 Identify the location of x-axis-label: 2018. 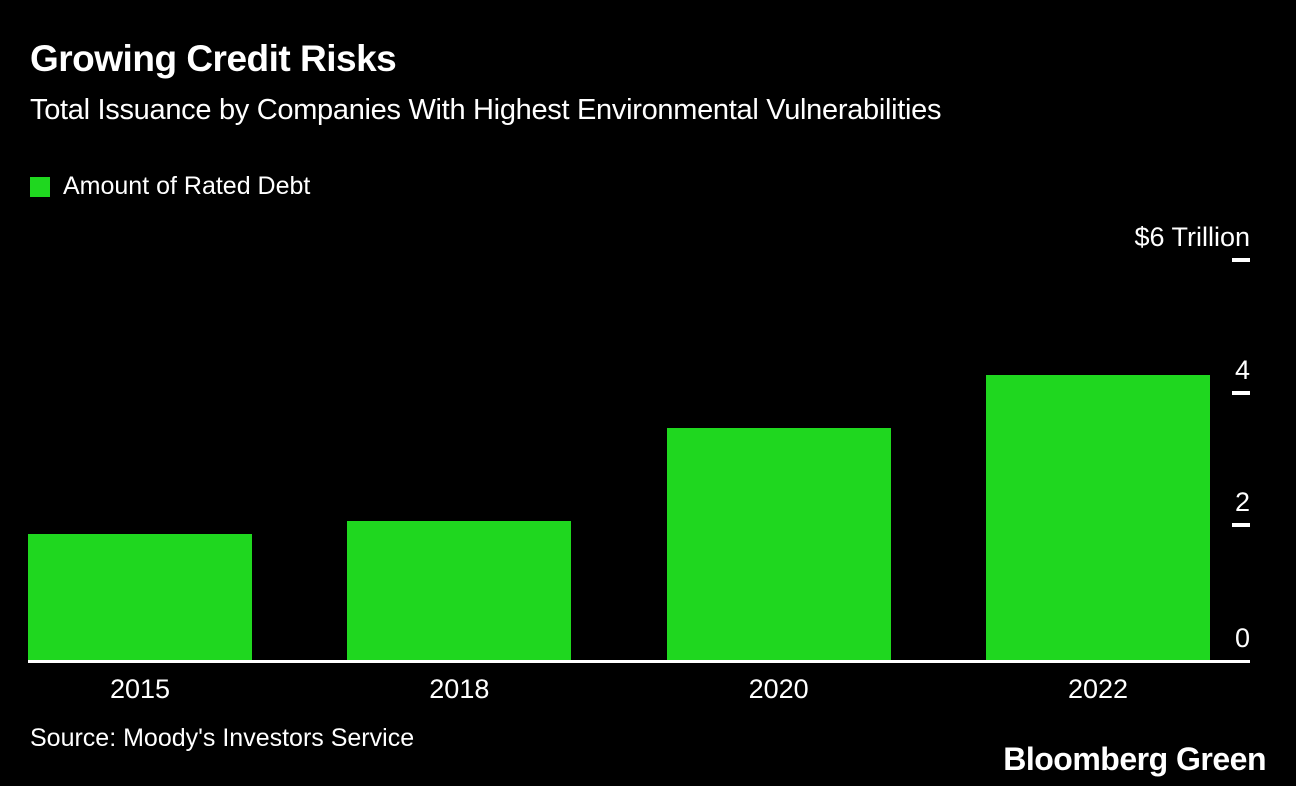
(459, 689).